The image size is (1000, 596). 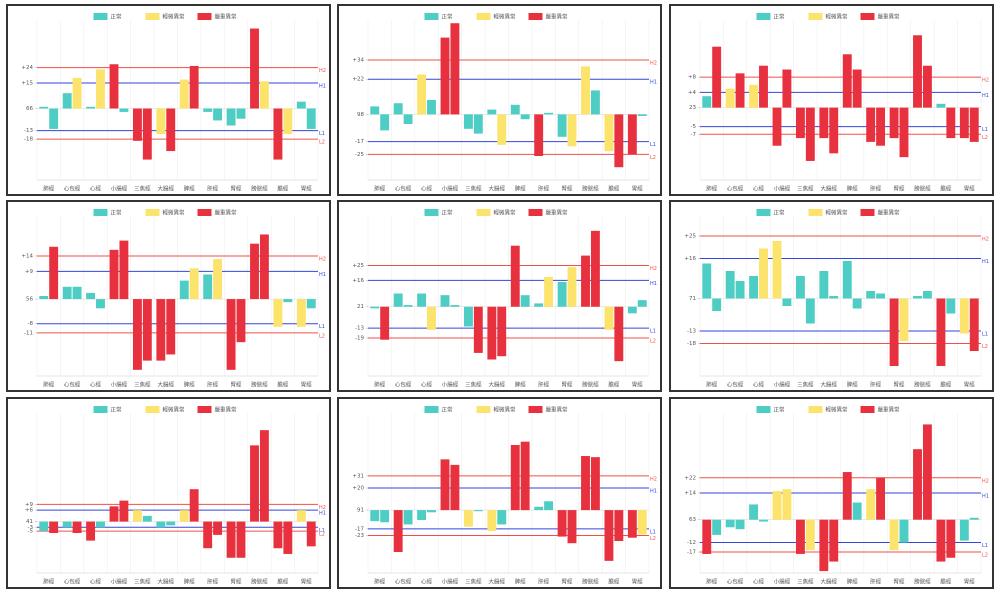 What do you see at coordinates (691, 332) in the screenshot?
I see `y-tick-label: -13` at bounding box center [691, 332].